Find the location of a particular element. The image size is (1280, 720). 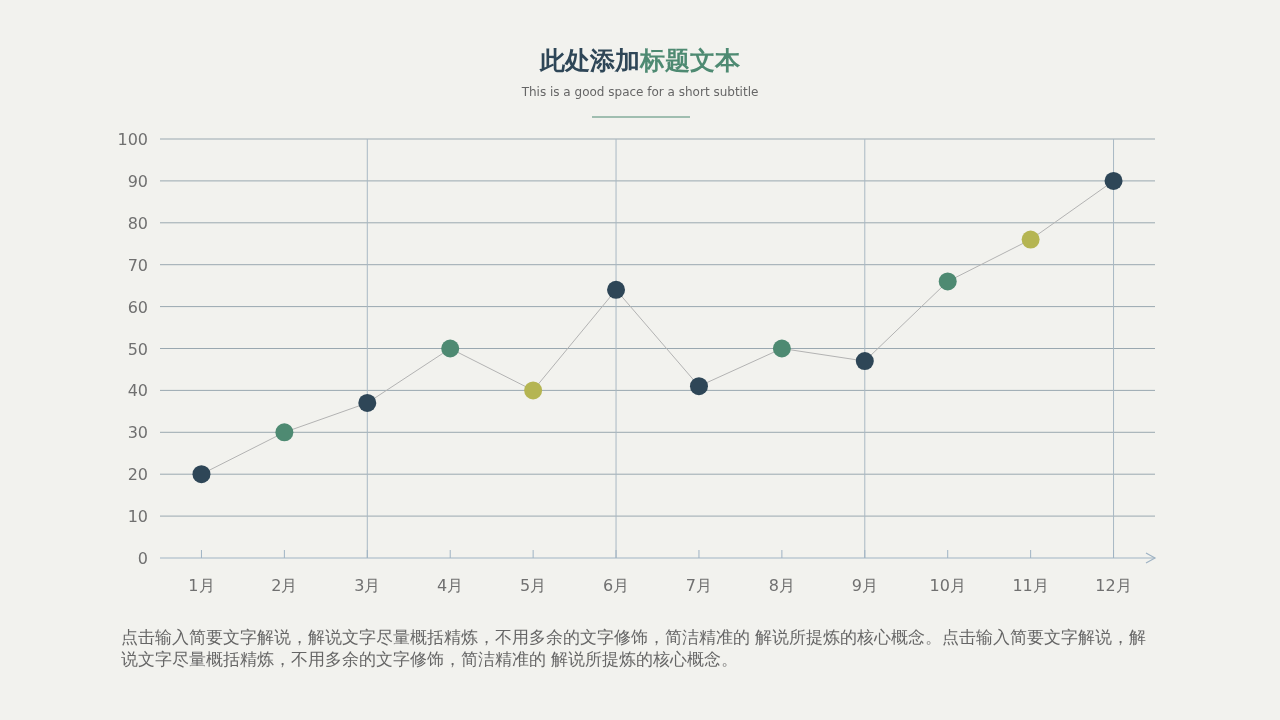

x-tick-label: 10月 is located at coordinates (947, 585).